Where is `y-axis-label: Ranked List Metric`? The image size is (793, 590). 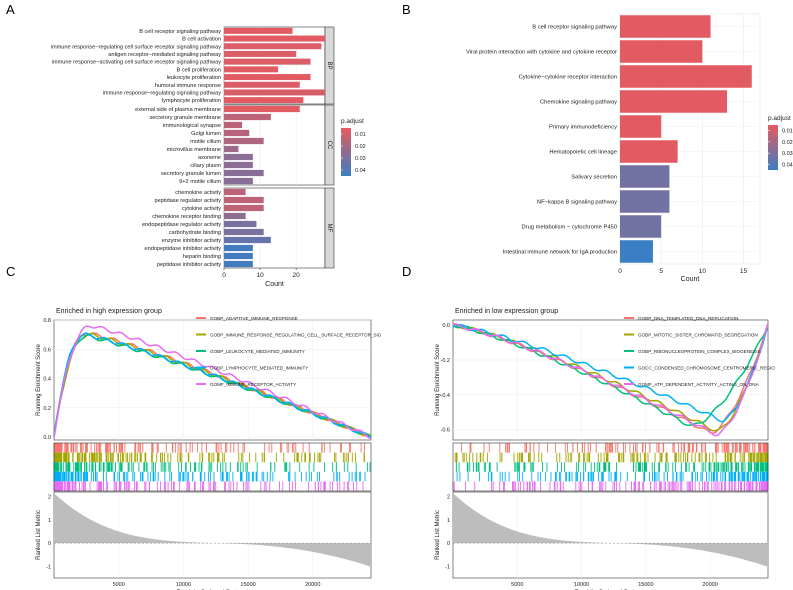 y-axis-label: Ranked List Metric is located at coordinates (438, 535).